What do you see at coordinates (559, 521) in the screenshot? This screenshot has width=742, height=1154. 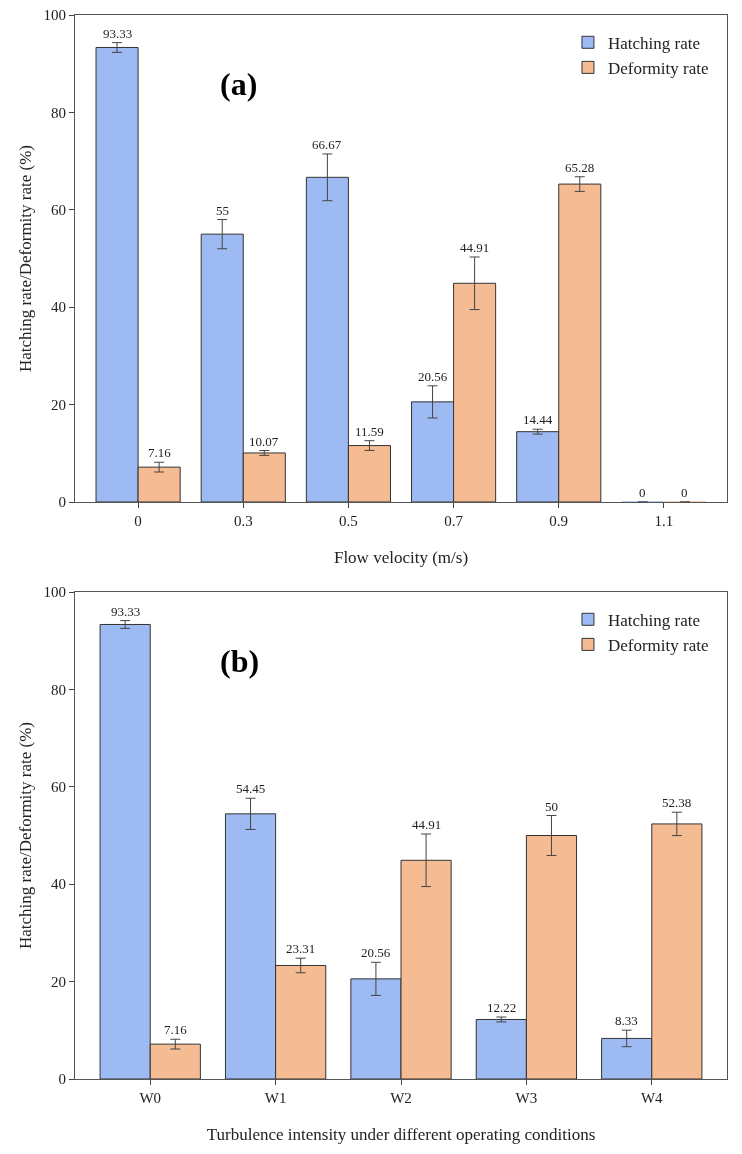 I see `x-tick-label: 0.9` at bounding box center [559, 521].